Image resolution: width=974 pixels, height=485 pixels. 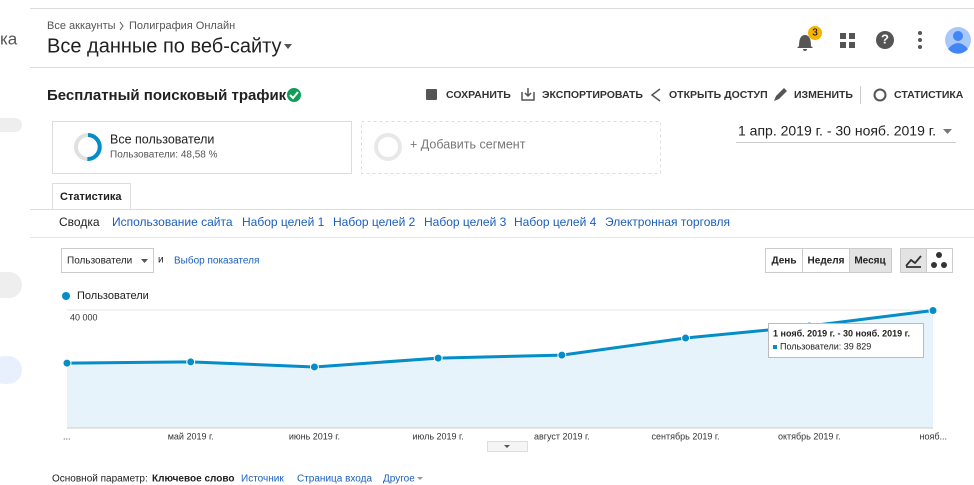 What do you see at coordinates (784, 261) in the screenshot?
I see `granularity-button: День` at bounding box center [784, 261].